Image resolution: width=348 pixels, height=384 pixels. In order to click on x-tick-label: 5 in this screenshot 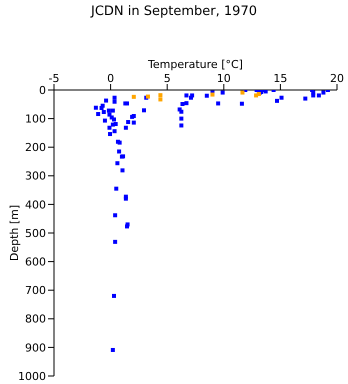, I will do `click(167, 78)`.